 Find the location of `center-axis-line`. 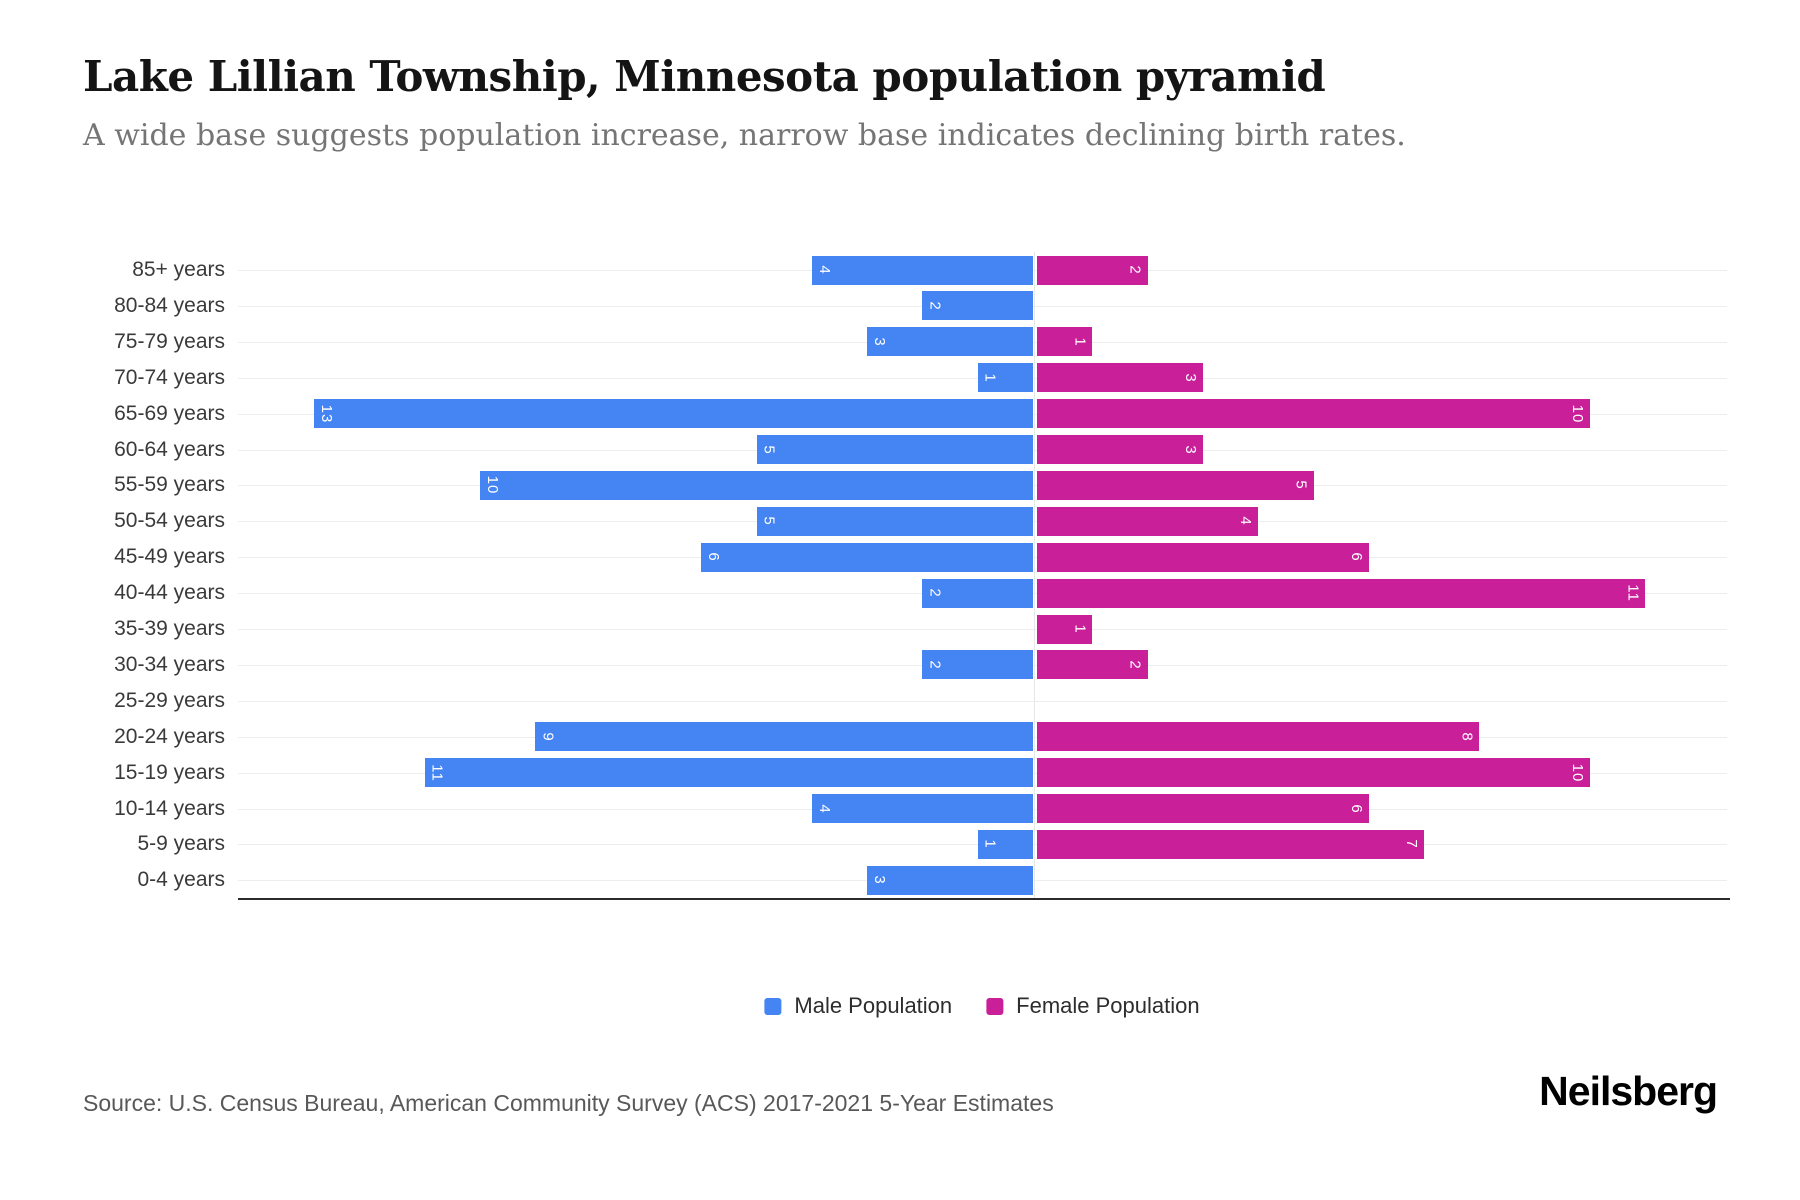

center-axis-line is located at coordinates (1034, 575).